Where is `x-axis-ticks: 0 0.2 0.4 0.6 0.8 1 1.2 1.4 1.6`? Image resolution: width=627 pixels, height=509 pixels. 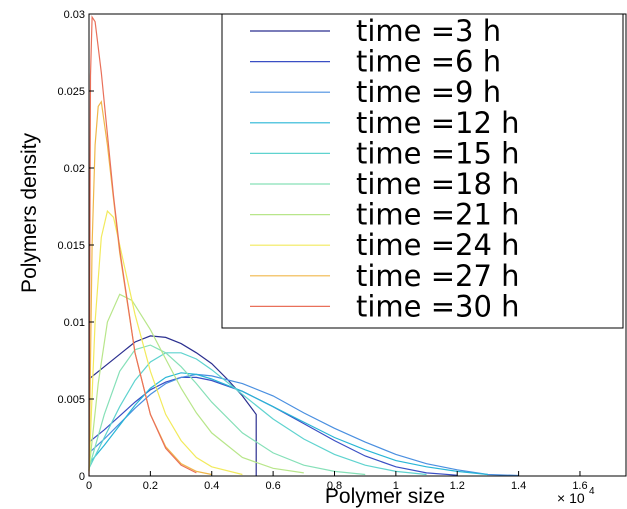 x-axis-ticks: 0 0.2 0.4 0.6 0.8 1 1.2 1.4 1.6 is located at coordinates (337, 481).